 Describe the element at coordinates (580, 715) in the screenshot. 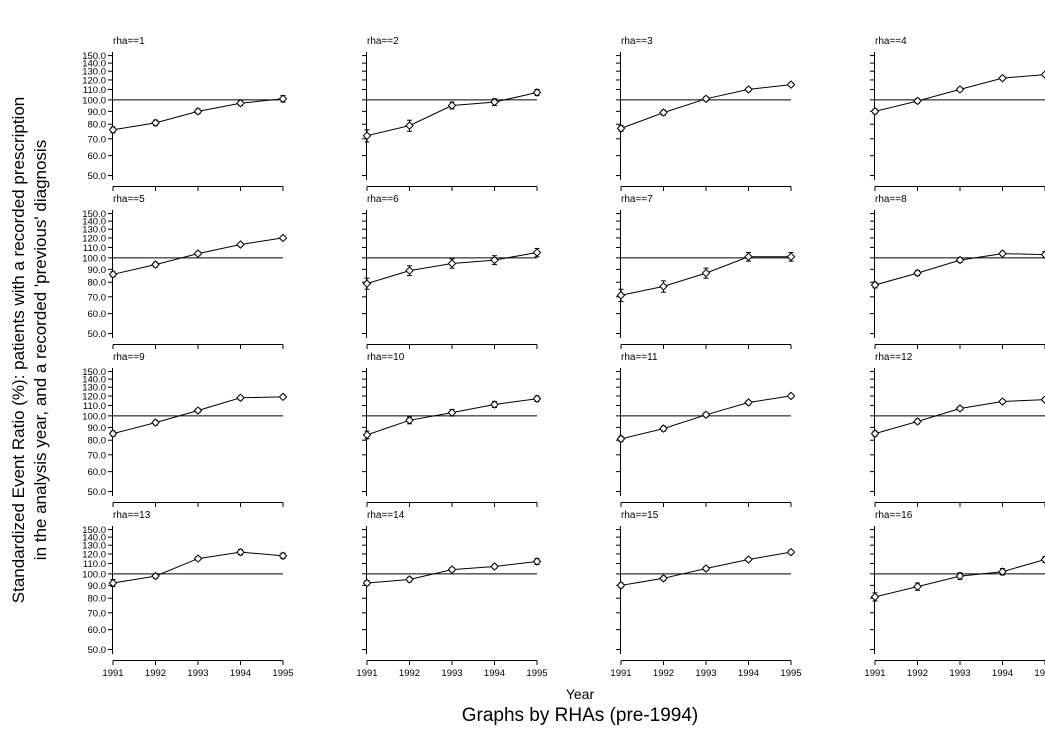

I see `graphs-by-note: Graphs by RHAs (pre-1994)` at that location.